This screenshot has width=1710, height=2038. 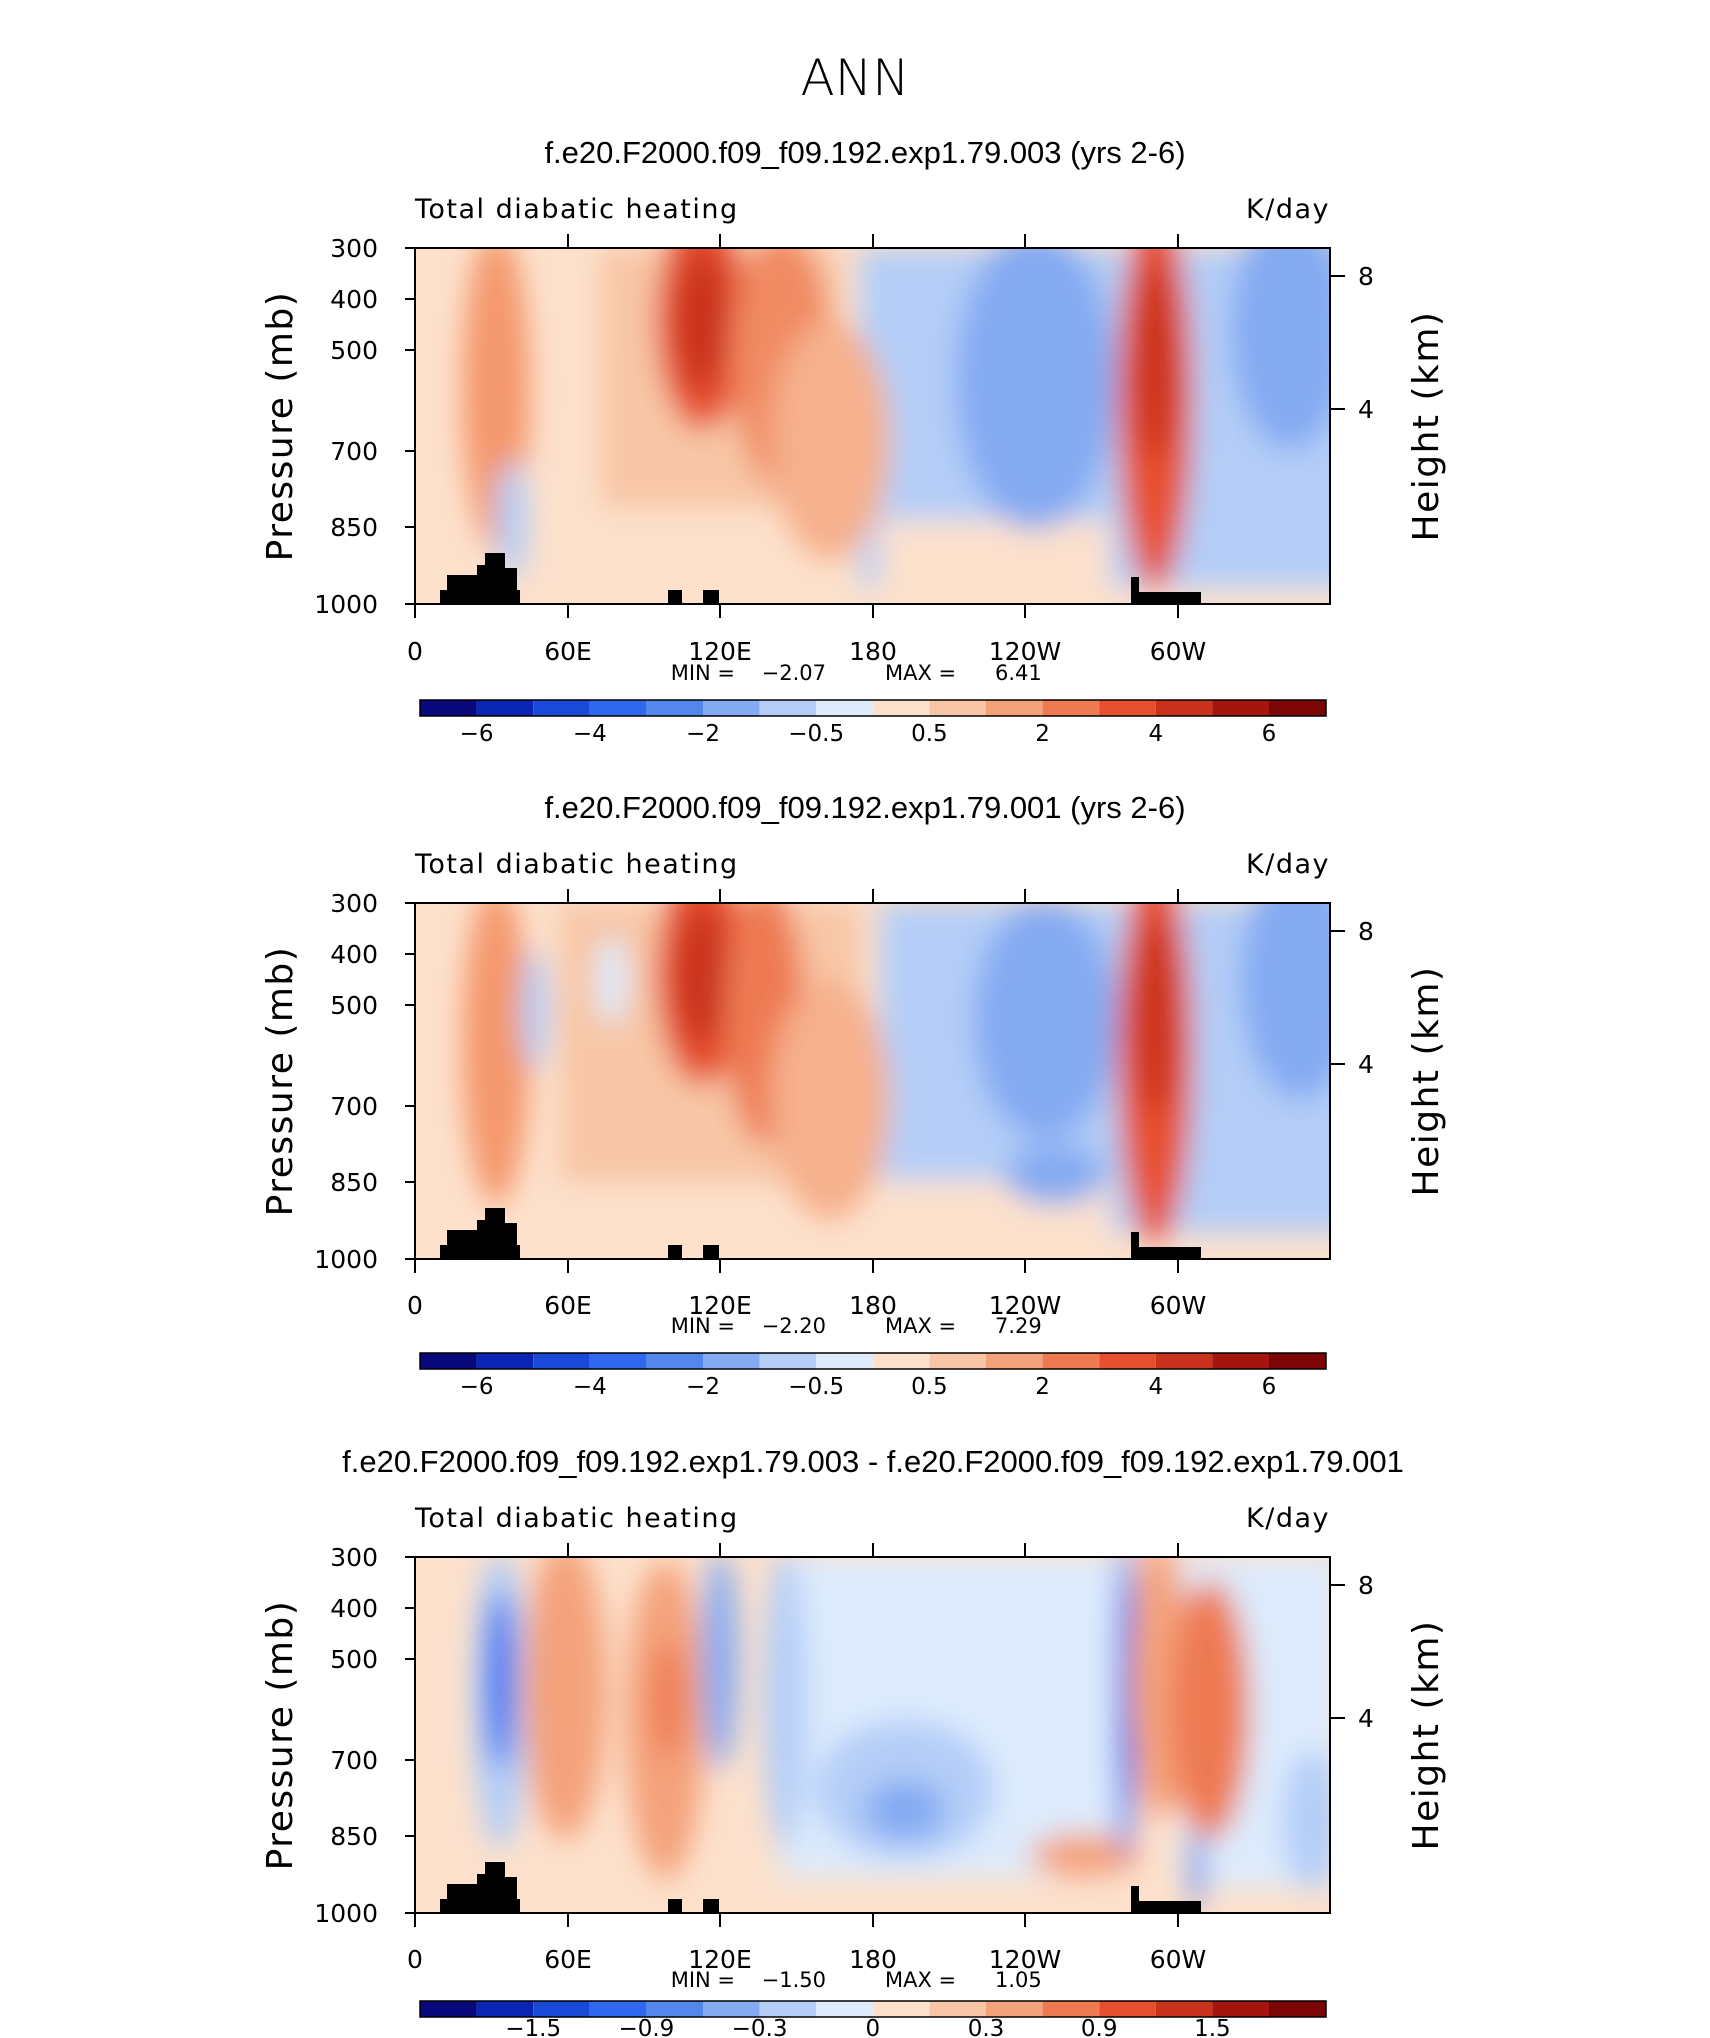 What do you see at coordinates (1366, 1585) in the screenshot?
I see `y-right-tick-label: 8` at bounding box center [1366, 1585].